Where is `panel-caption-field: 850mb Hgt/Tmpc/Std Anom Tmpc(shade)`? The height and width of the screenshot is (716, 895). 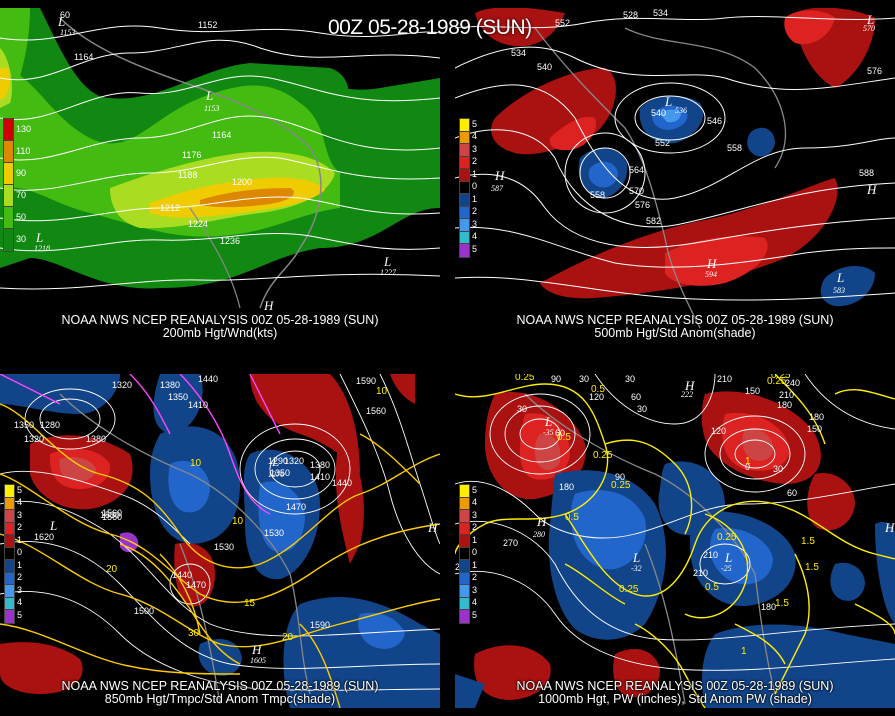
panel-caption-field: 850mb Hgt/Tmpc/Std Anom Tmpc(shade) is located at coordinates (220, 699).